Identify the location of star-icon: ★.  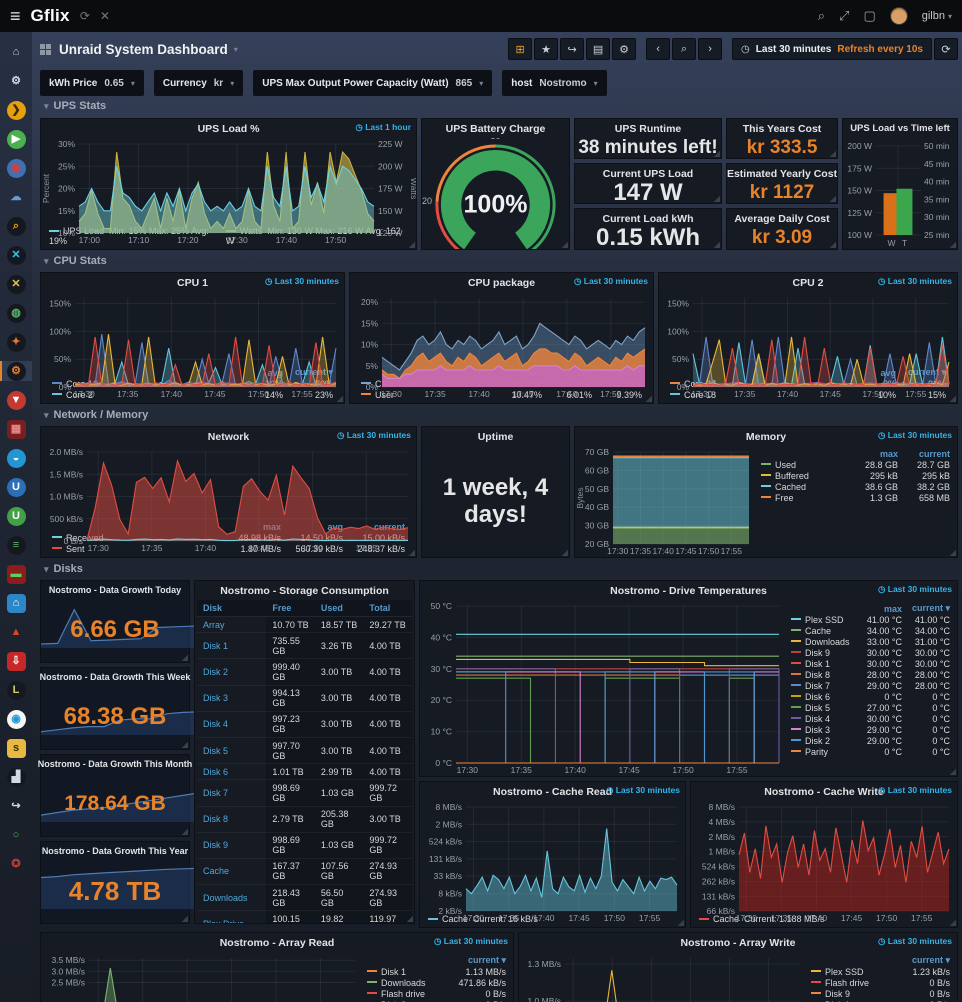
(546, 49).